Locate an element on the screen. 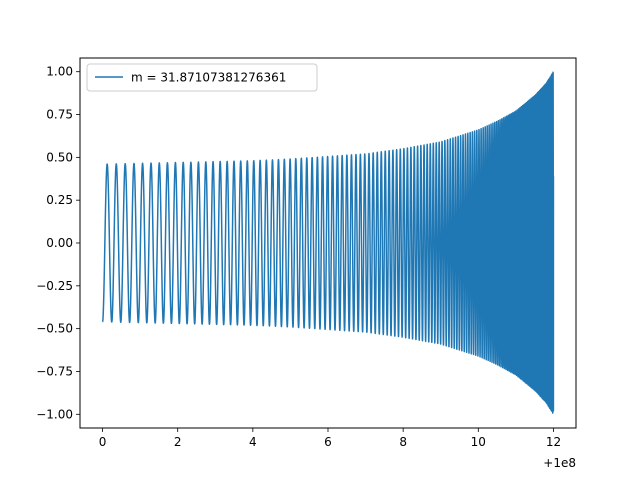 The width and height of the screenshot is (640, 480). y-tick-label: 0.25 is located at coordinates (59, 200).